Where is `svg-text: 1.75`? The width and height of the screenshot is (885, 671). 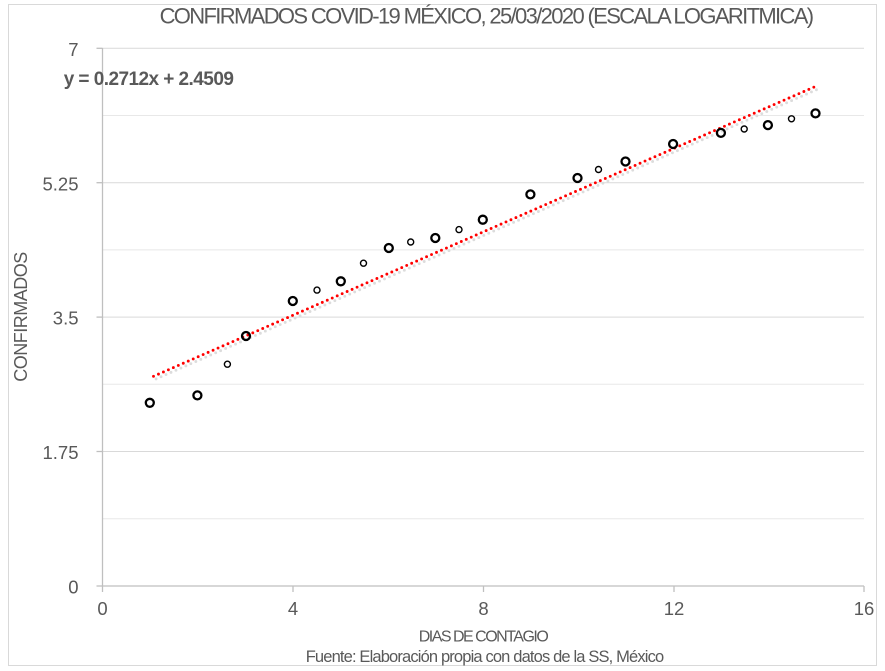
svg-text: 1.75 is located at coordinates (60, 452).